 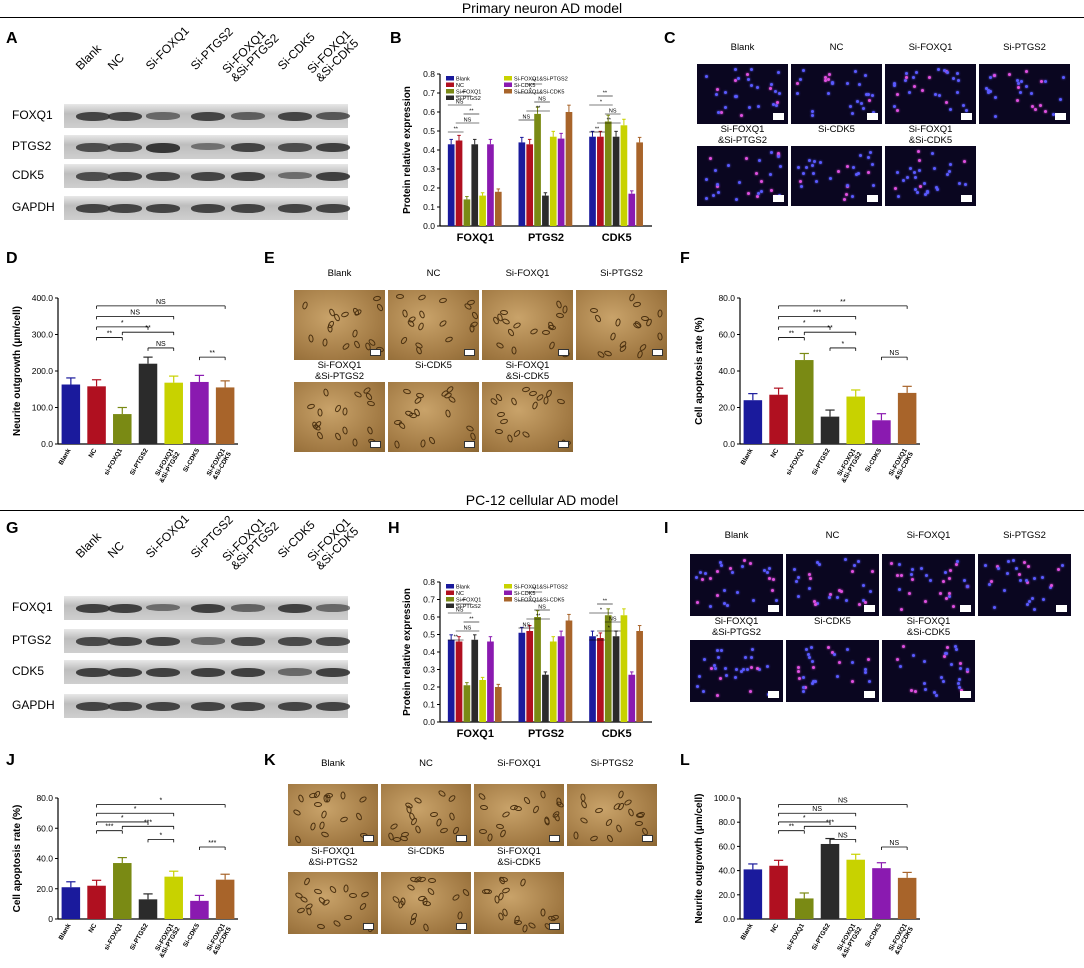 I want to click on y-tick-label: 60.0, so click(x=726, y=846).